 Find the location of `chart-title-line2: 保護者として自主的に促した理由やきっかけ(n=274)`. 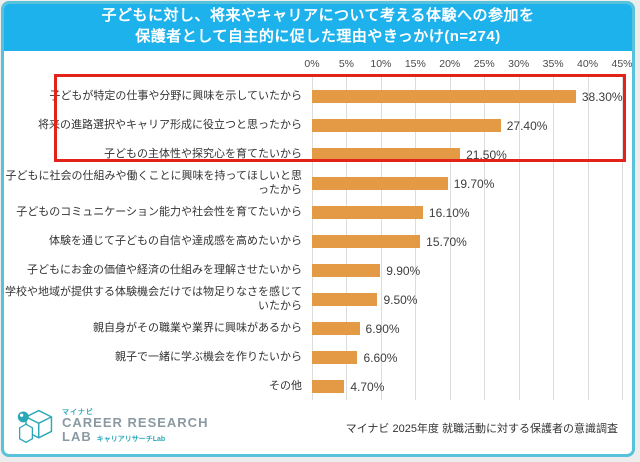

chart-title-line2: 保護者として自主的に促した理由やきっかけ(n=274) is located at coordinates (318, 36).